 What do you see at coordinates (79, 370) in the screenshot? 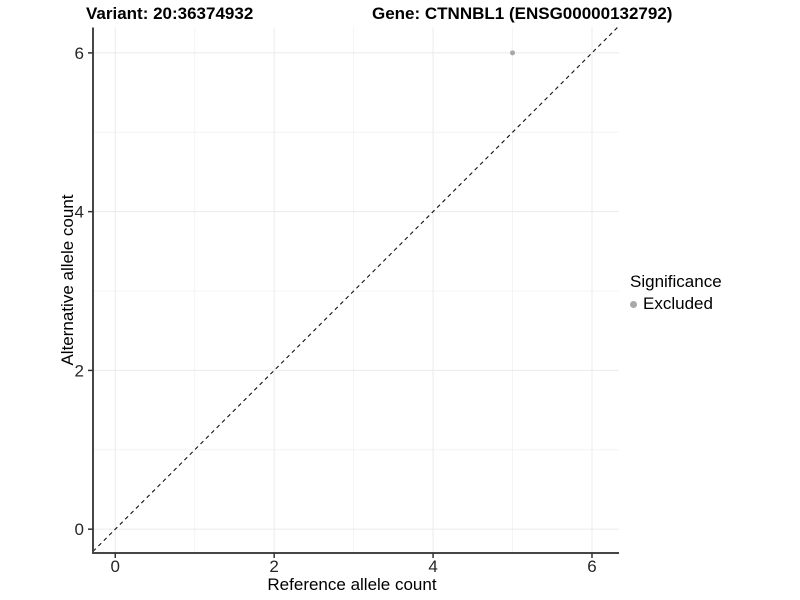
I see `y-tick-label: 2` at bounding box center [79, 370].